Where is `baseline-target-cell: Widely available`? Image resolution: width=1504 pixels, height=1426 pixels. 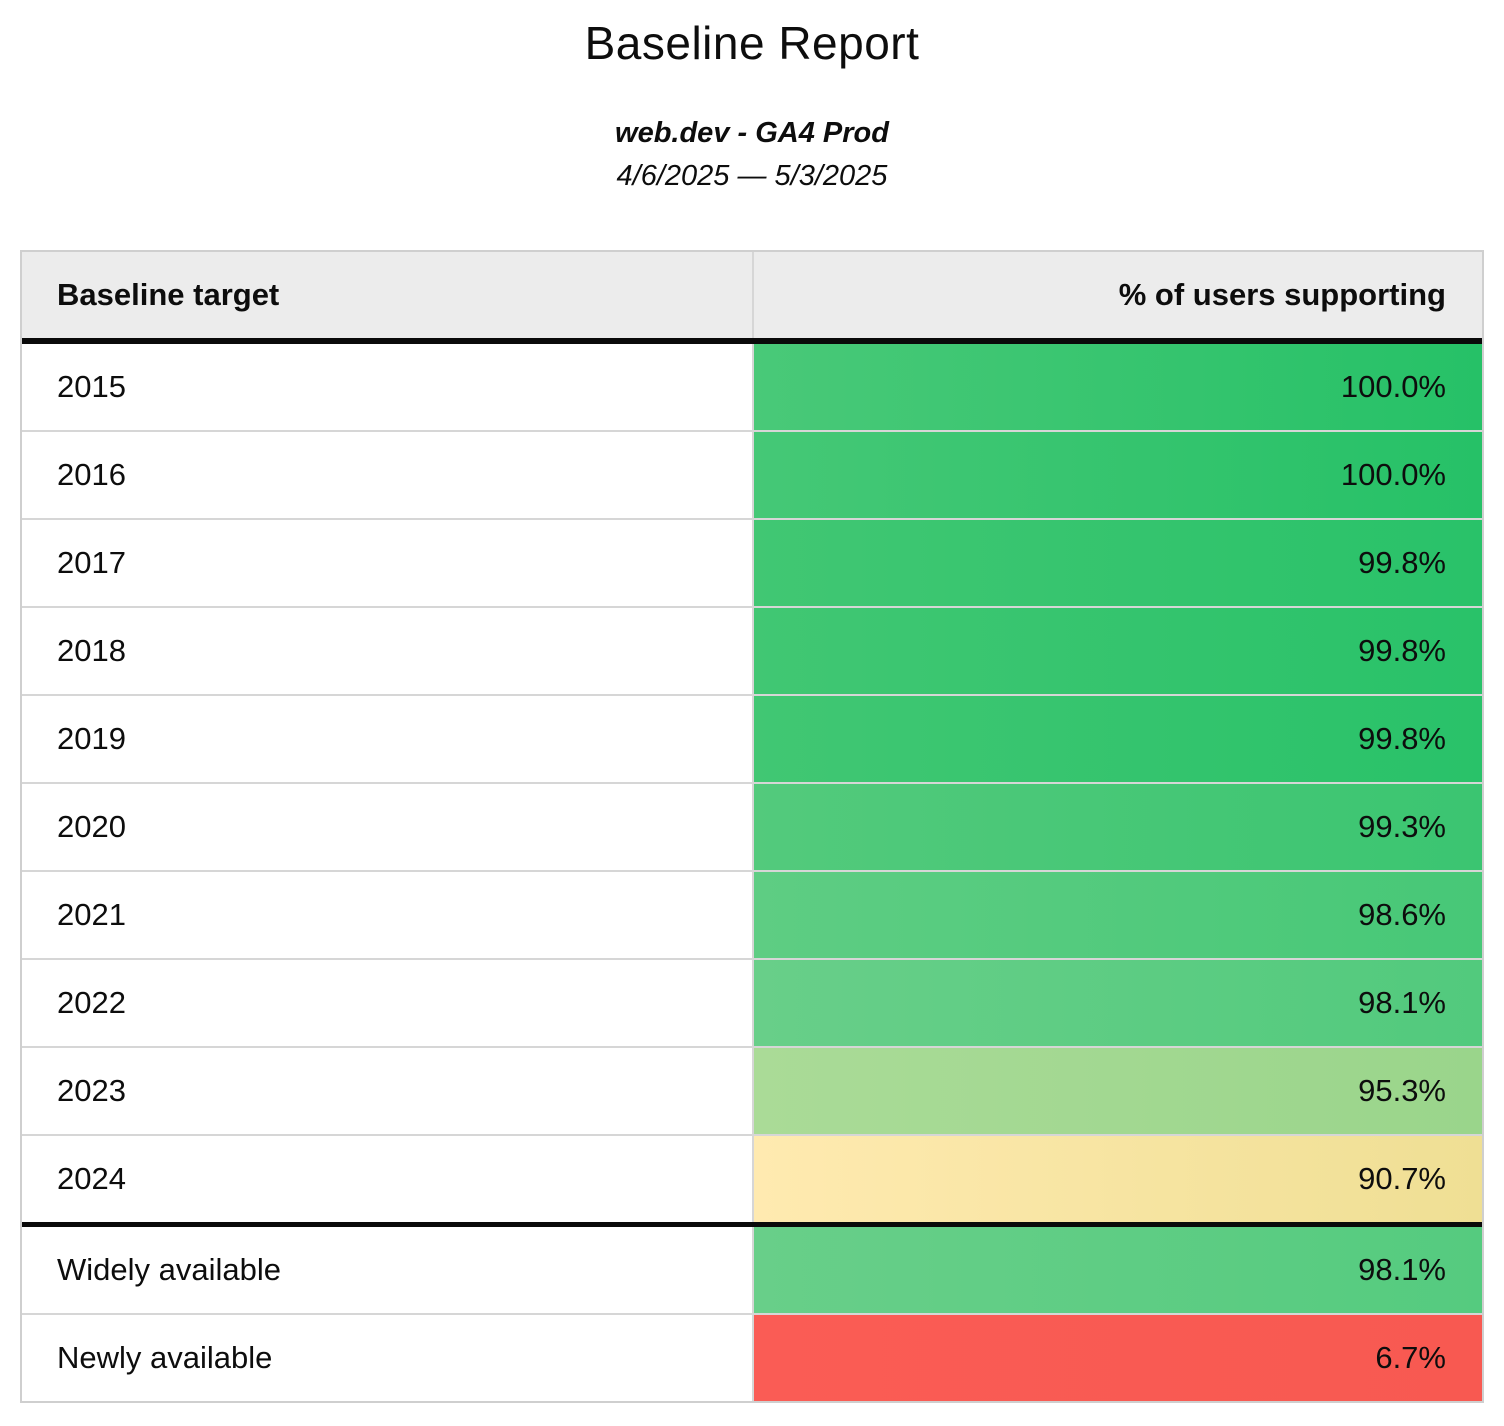
baseline-target-cell: Widely available is located at coordinates (387, 1270).